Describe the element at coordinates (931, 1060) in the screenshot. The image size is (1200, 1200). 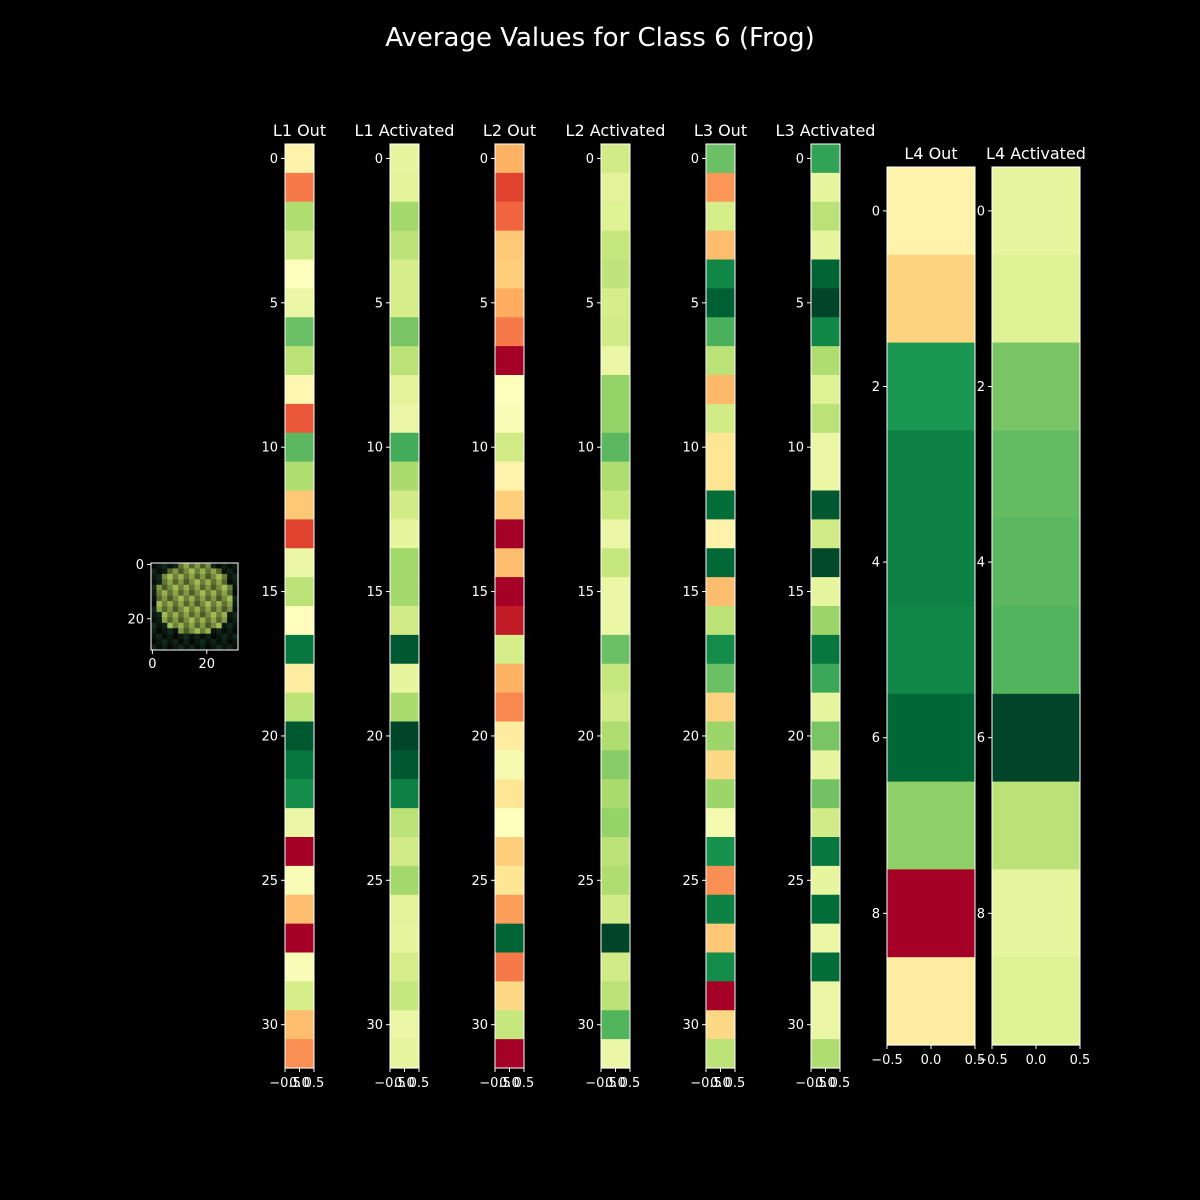
I see `x-tick-label: 0.0` at that location.